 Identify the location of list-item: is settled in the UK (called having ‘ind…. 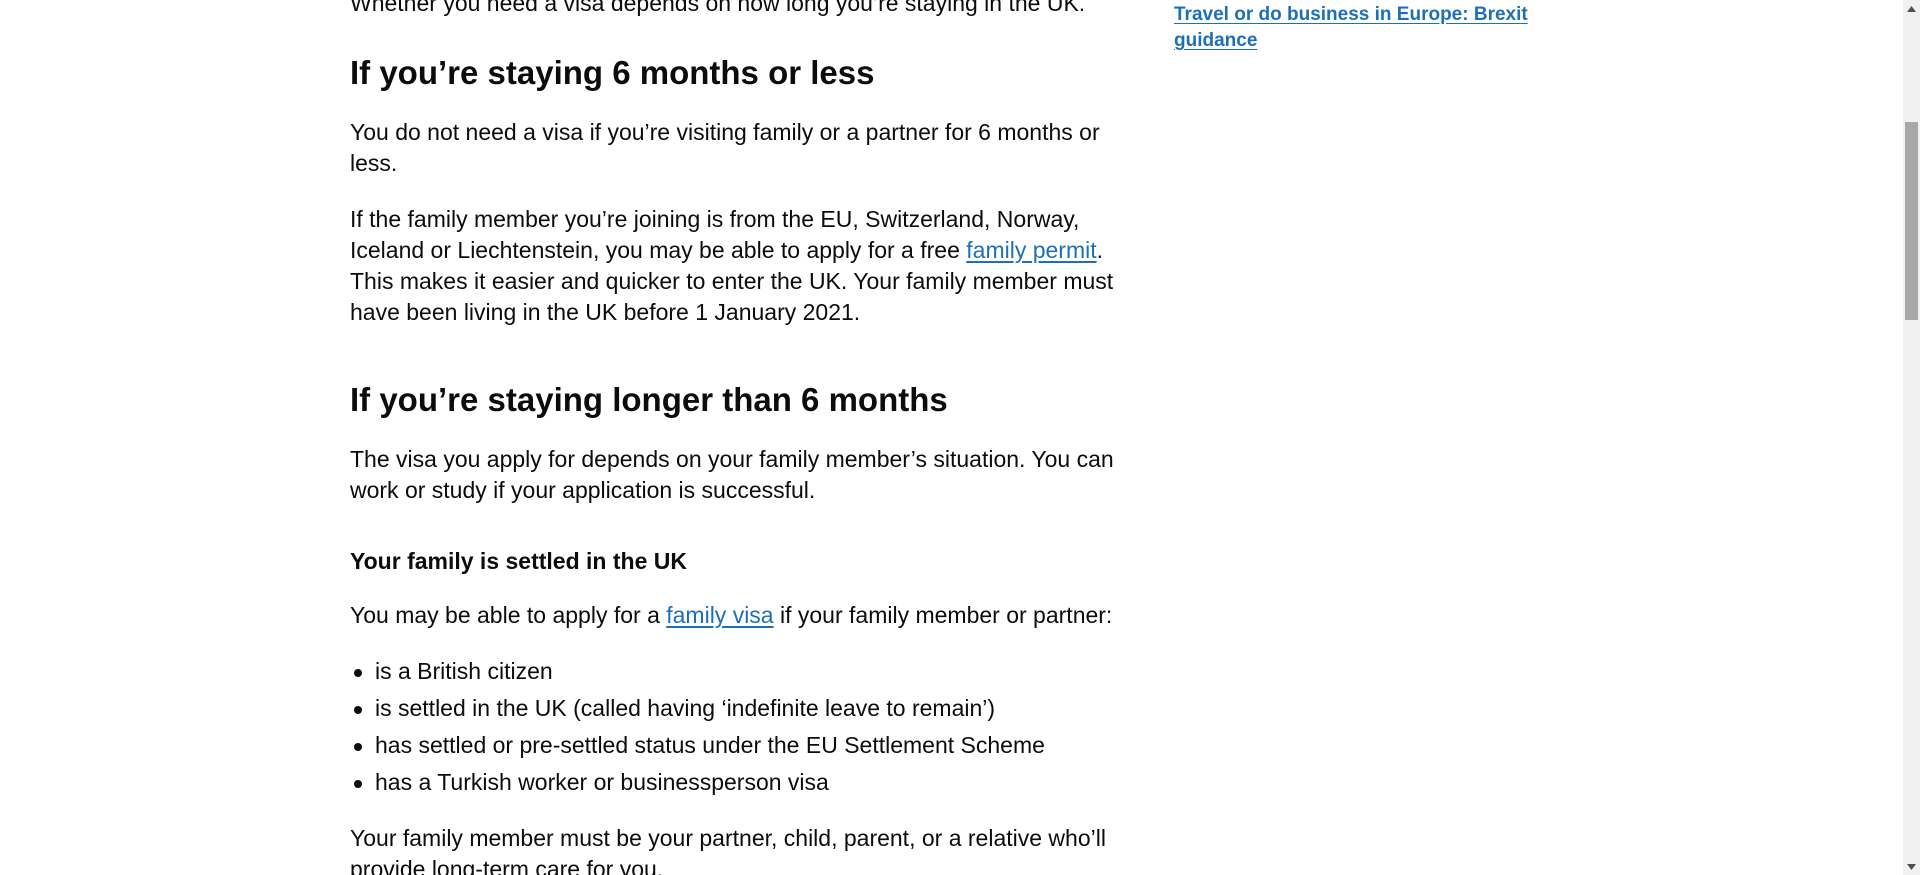
(745, 708).